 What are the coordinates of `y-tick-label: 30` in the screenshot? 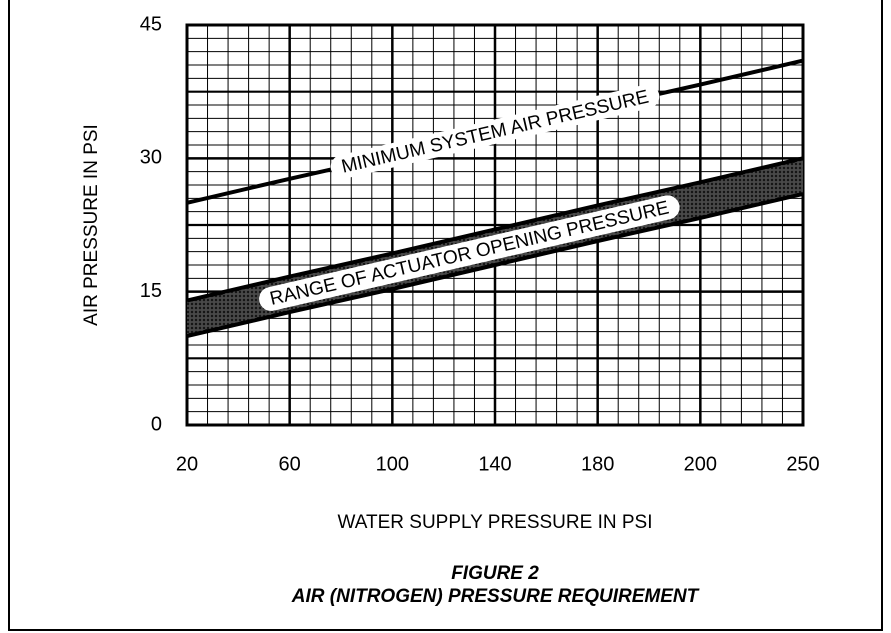 It's located at (151, 158).